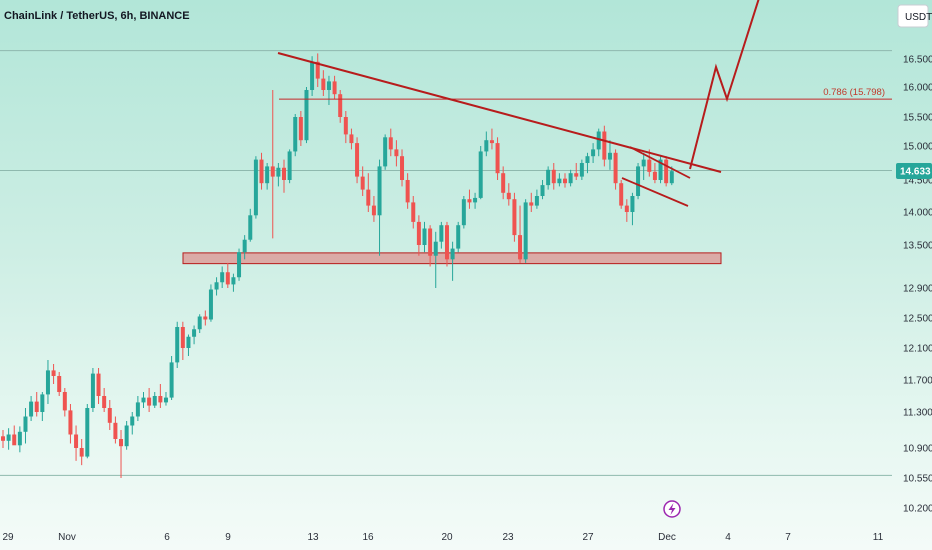 The height and width of the screenshot is (550, 932). I want to click on projection-path, so click(724, 85).